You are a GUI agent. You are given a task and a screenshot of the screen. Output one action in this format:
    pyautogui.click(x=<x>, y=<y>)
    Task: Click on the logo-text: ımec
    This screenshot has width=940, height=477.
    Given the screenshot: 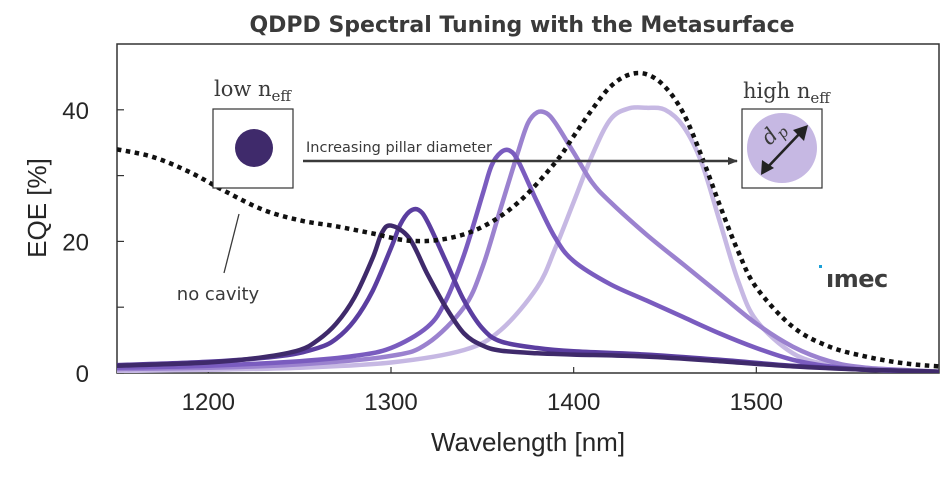 What is the action you would take?
    pyautogui.click(x=857, y=279)
    